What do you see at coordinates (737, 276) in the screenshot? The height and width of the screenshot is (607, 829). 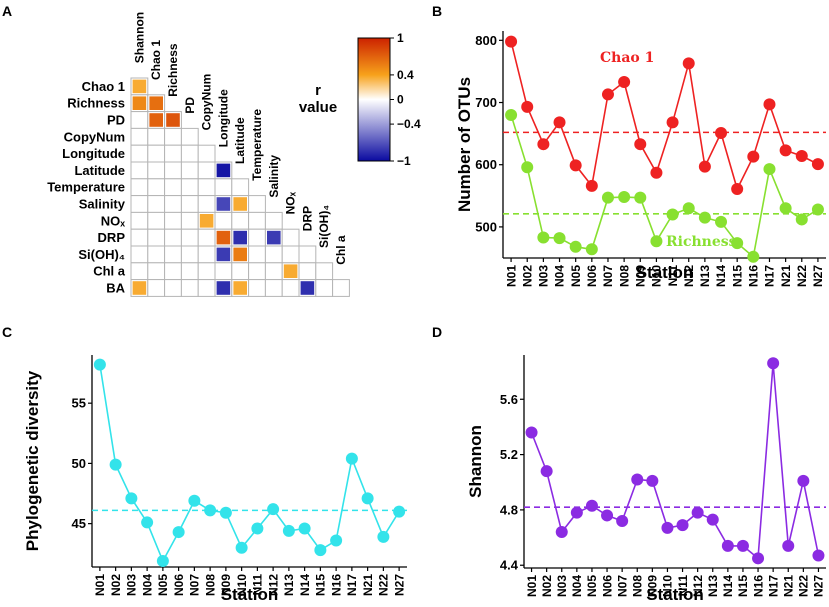 I see `x-tick-label-n15: N15` at bounding box center [737, 276].